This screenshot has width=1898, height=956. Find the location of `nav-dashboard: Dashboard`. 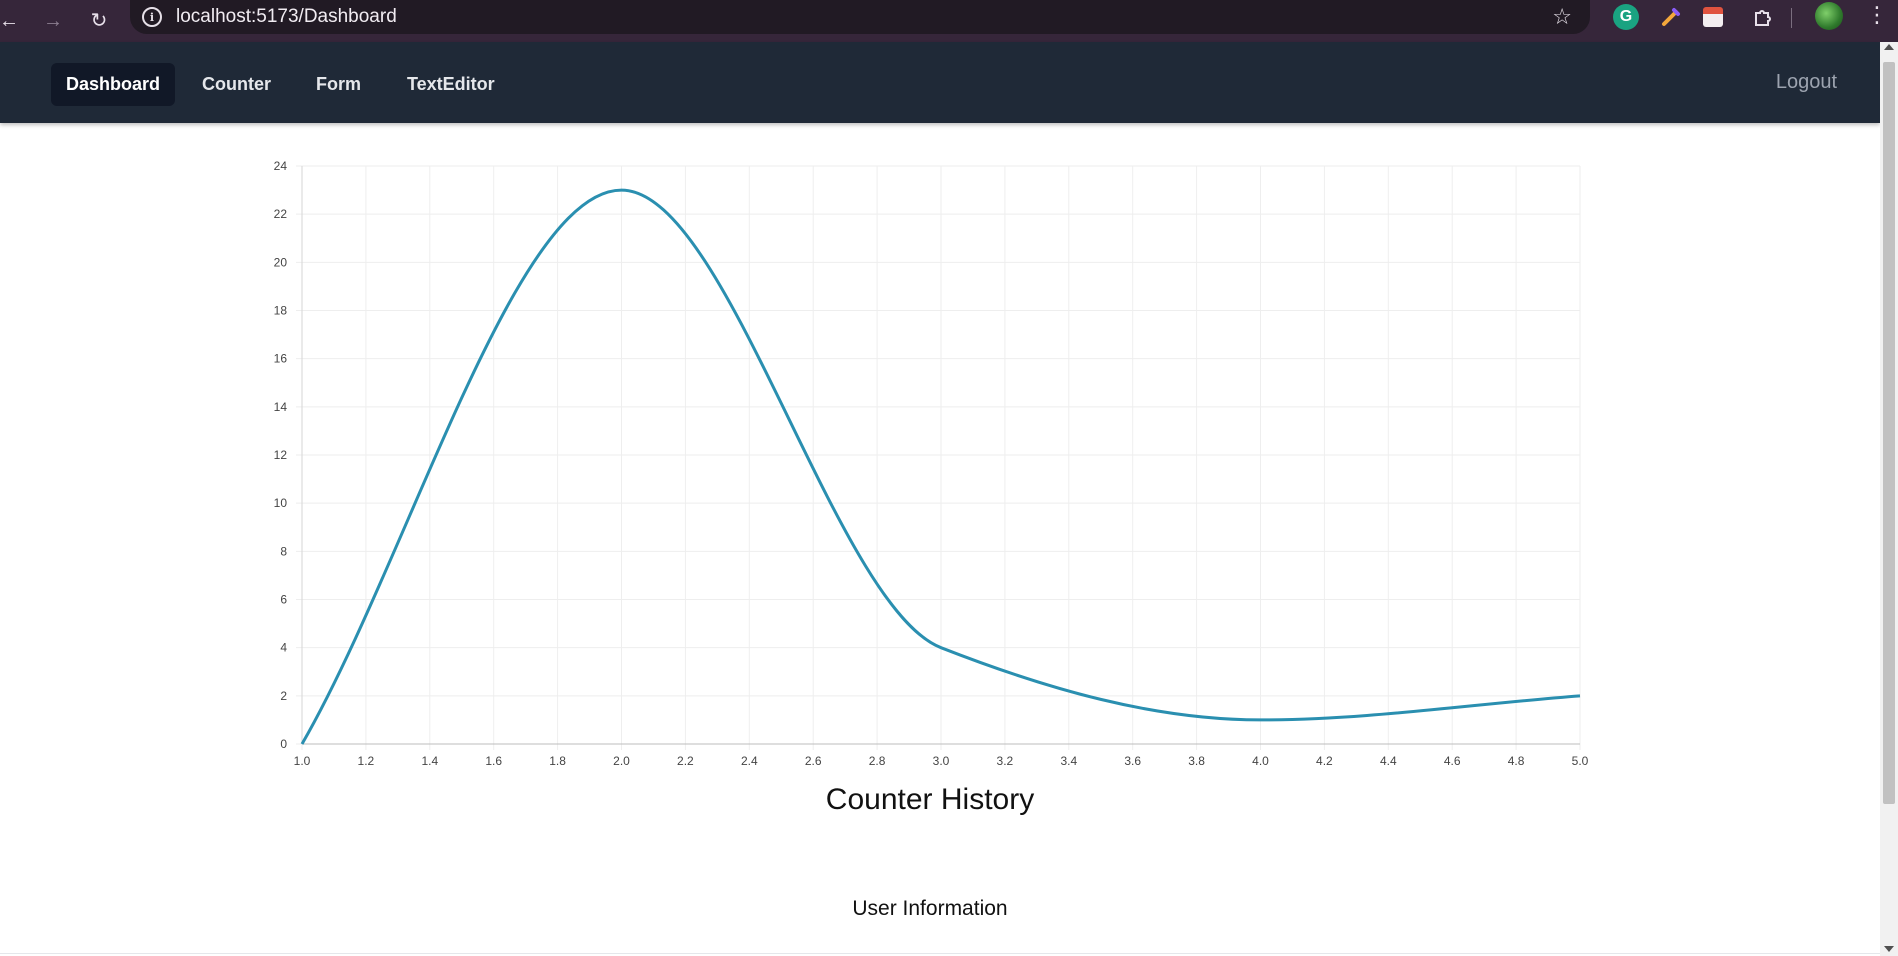

nav-dashboard: Dashboard is located at coordinates (113, 84).